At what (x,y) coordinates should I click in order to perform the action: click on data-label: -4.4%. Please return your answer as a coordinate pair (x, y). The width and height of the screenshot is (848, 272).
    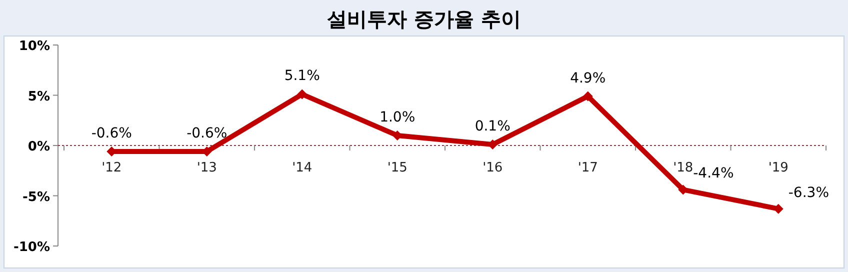
    Looking at the image, I should click on (713, 174).